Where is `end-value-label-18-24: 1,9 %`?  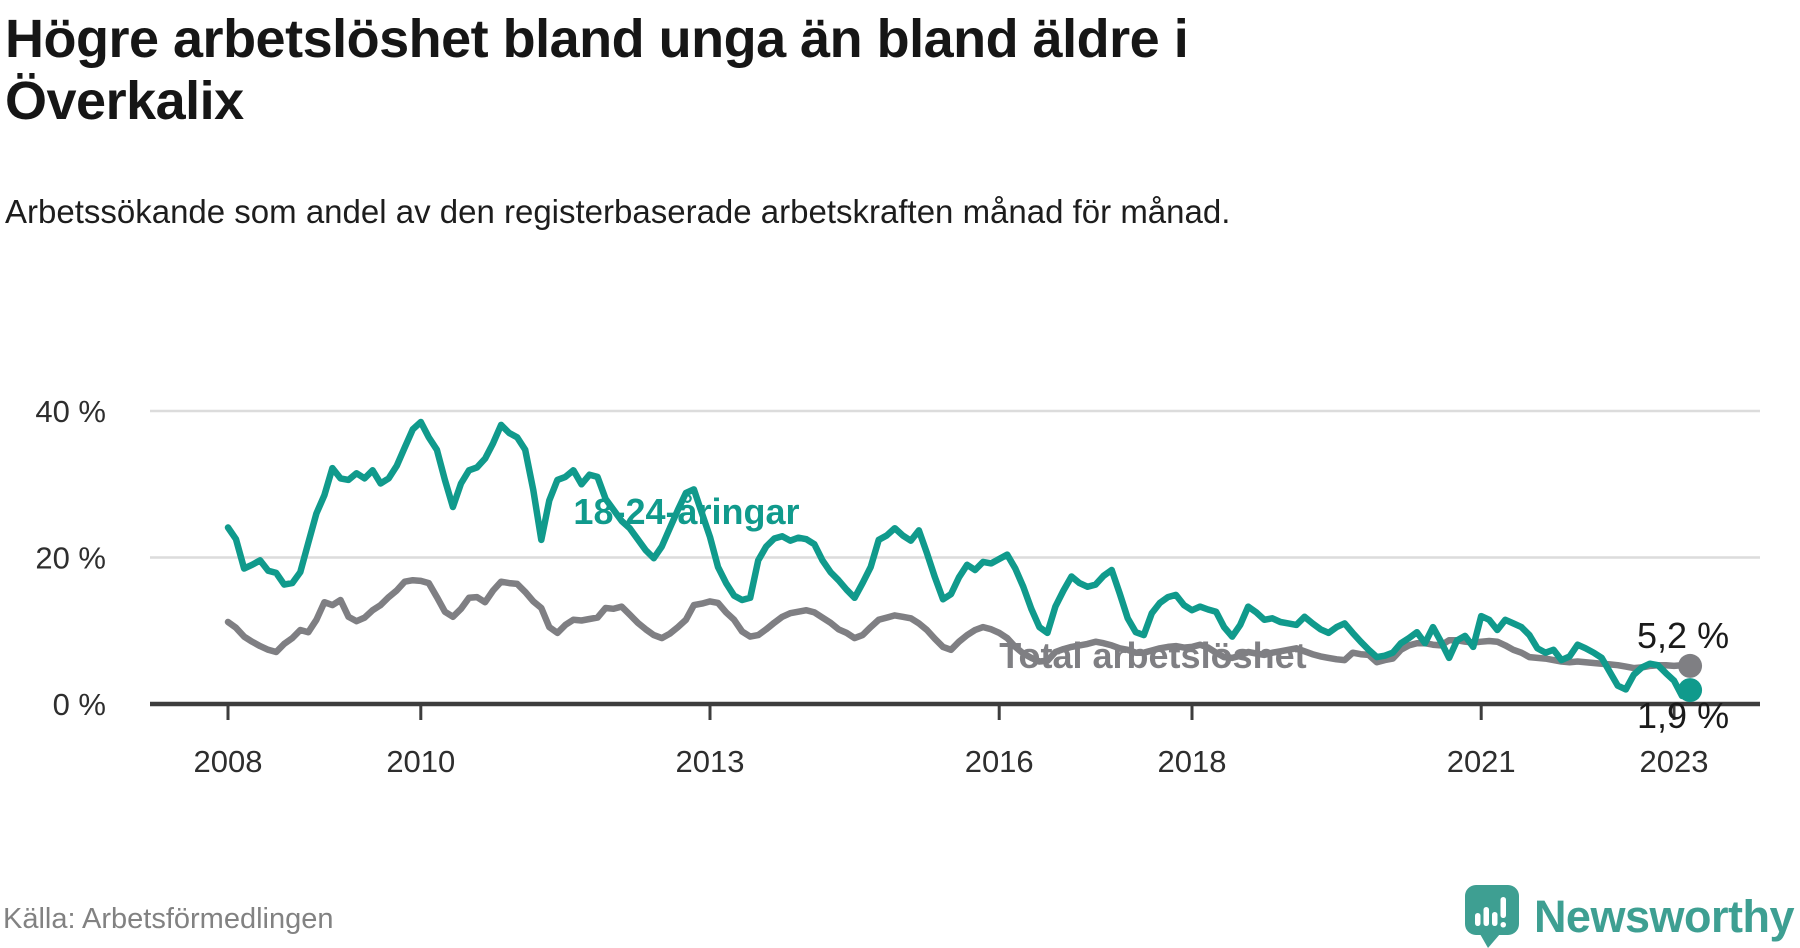
end-value-label-18-24: 1,9 % is located at coordinates (1683, 715).